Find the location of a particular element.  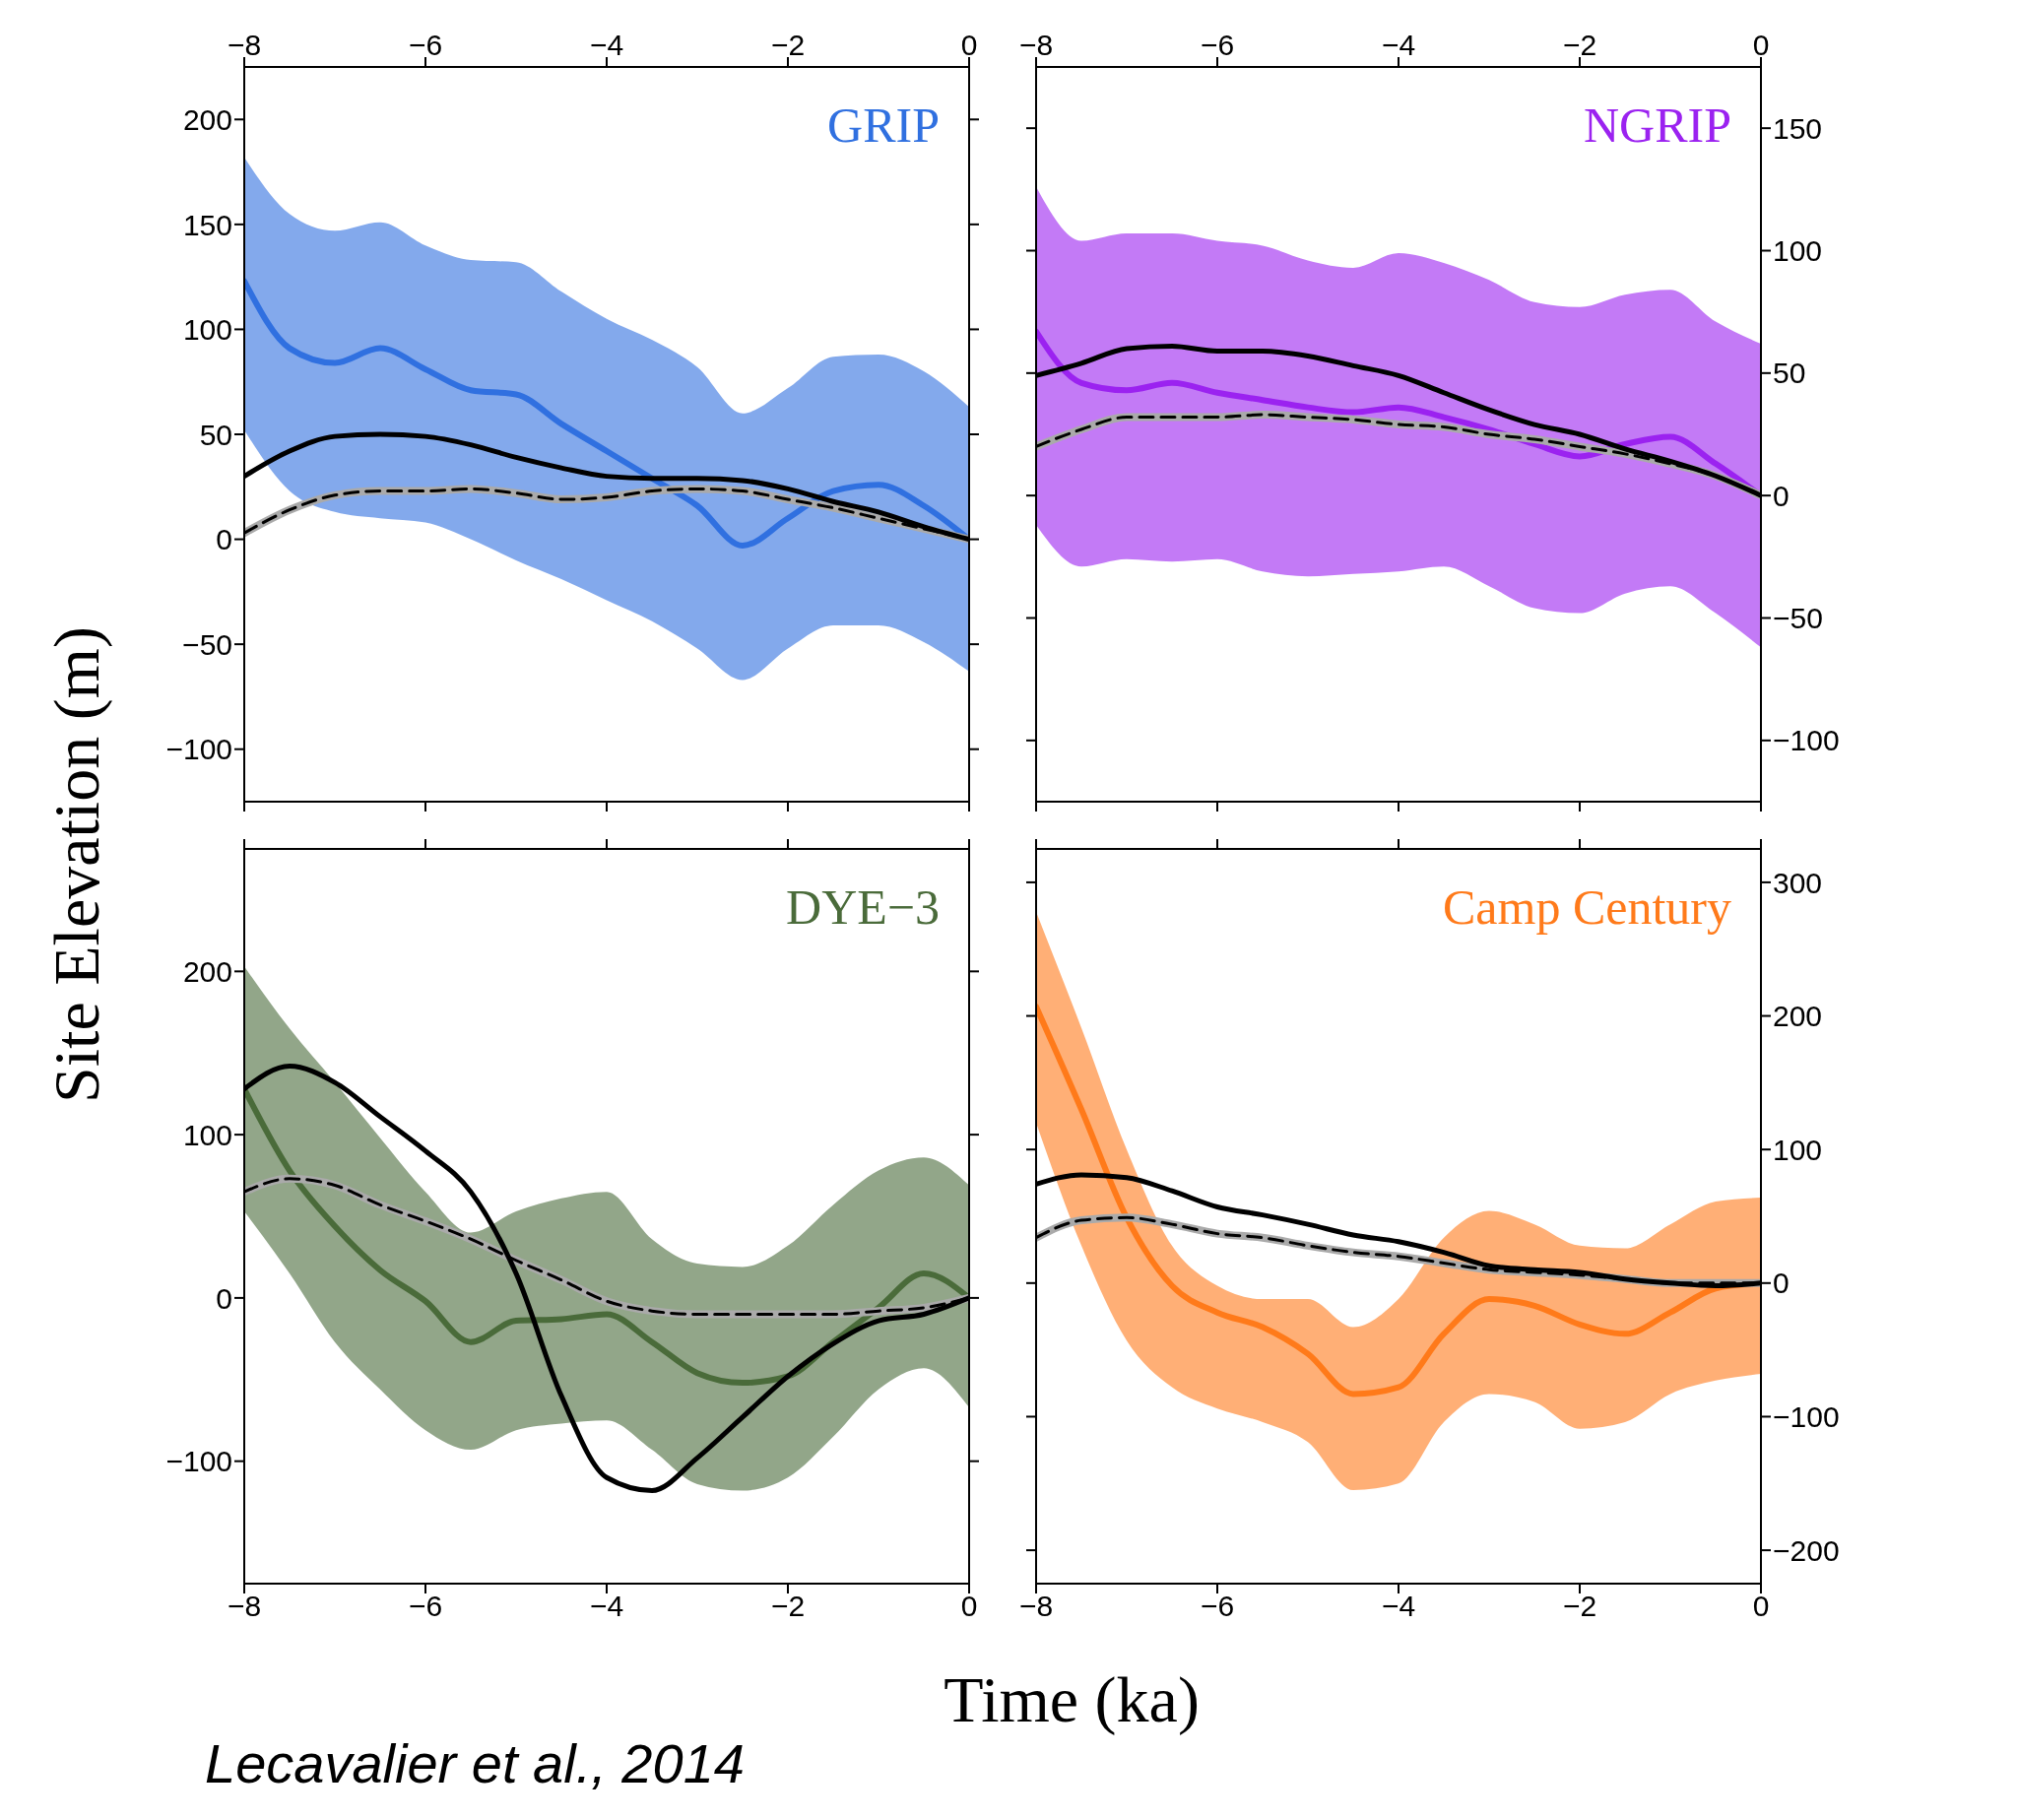

y-tick-label: 300 is located at coordinates (1798, 882).